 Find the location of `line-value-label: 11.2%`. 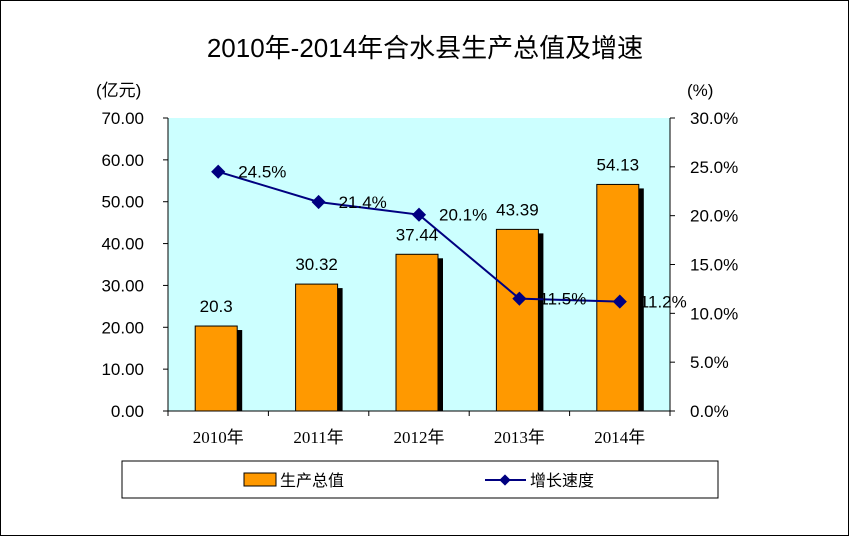

line-value-label: 11.2% is located at coordinates (663, 302).